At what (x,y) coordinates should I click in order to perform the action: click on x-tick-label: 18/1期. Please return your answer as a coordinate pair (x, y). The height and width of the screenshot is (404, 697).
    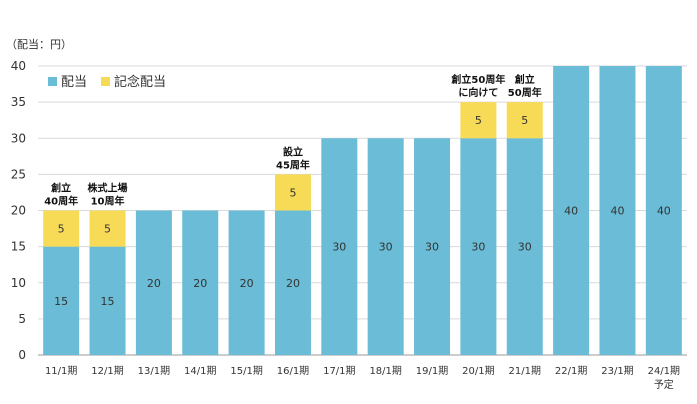
    Looking at the image, I should click on (385, 371).